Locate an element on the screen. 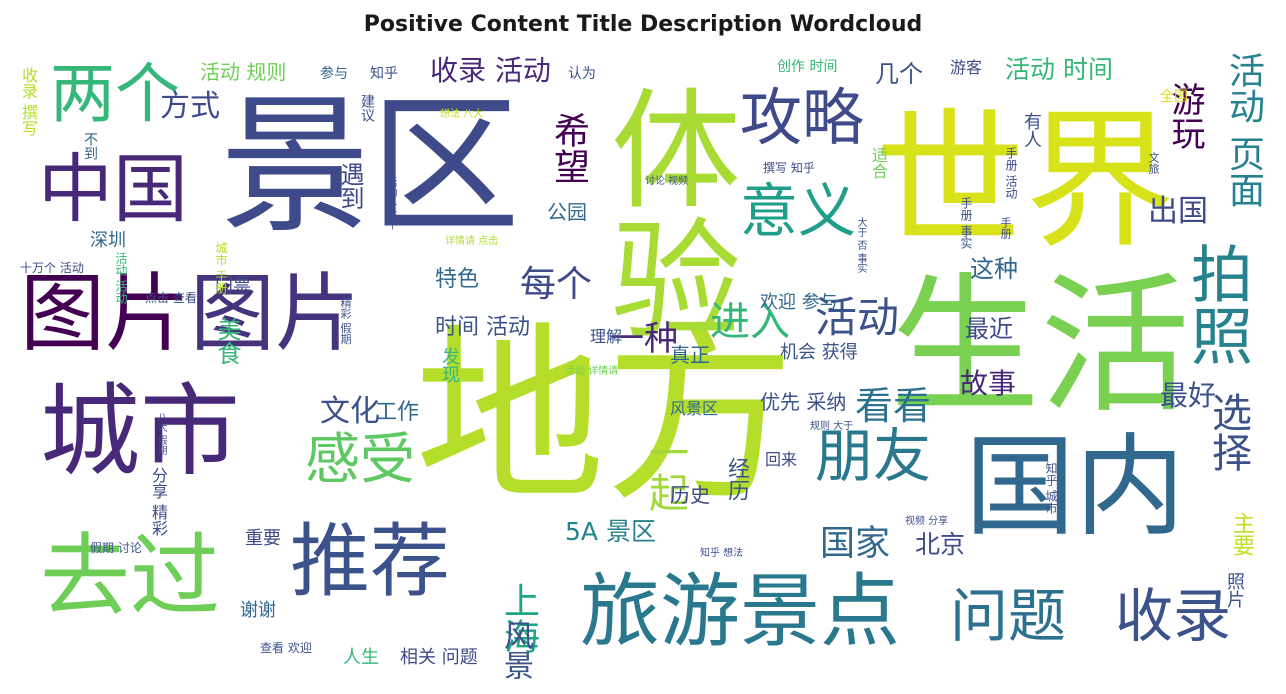 The height and width of the screenshot is (694, 1286). wordcloud-word: 知乎 is located at coordinates (384, 74).